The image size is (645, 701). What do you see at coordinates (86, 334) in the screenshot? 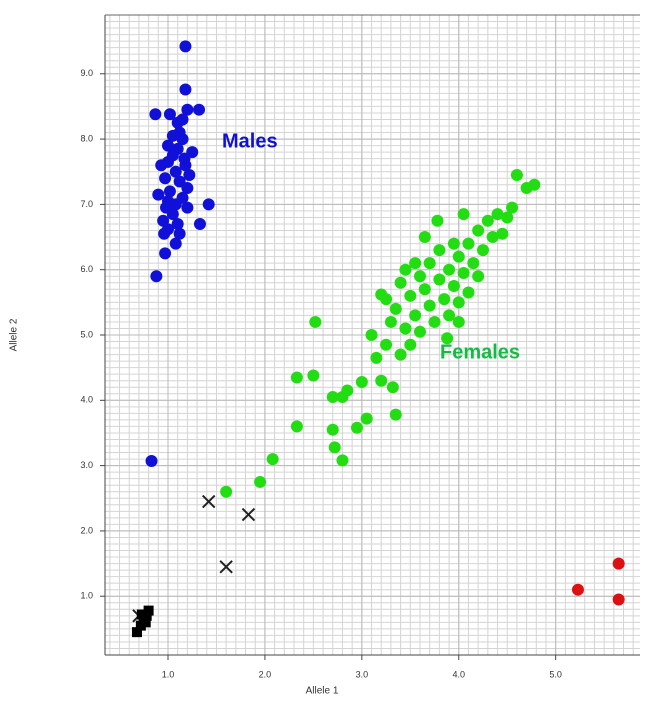
I see `y-tick-label: 5.0` at bounding box center [86, 334].